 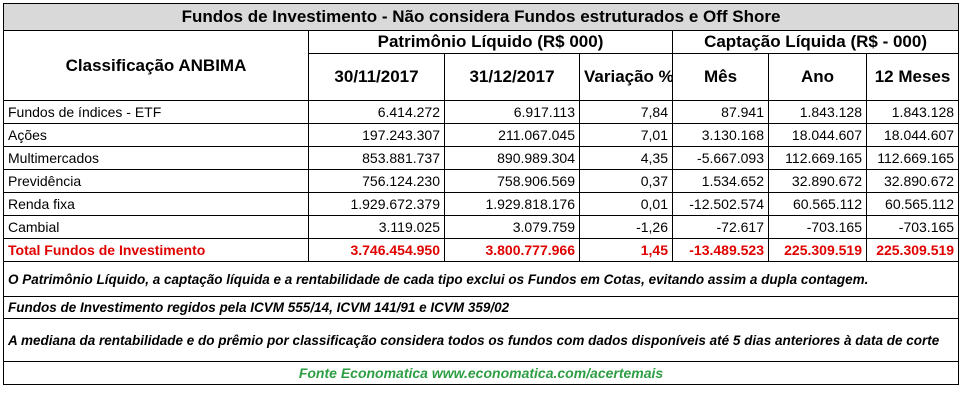 I want to click on cell-mes: 3.130.168, so click(x=720, y=135).